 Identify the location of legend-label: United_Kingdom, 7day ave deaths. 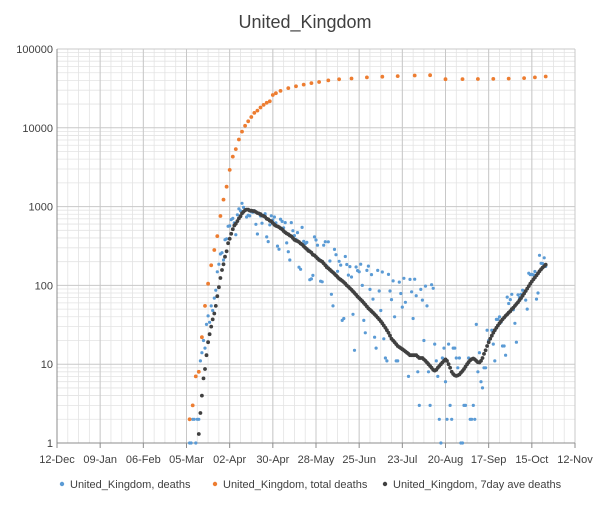
(477, 485).